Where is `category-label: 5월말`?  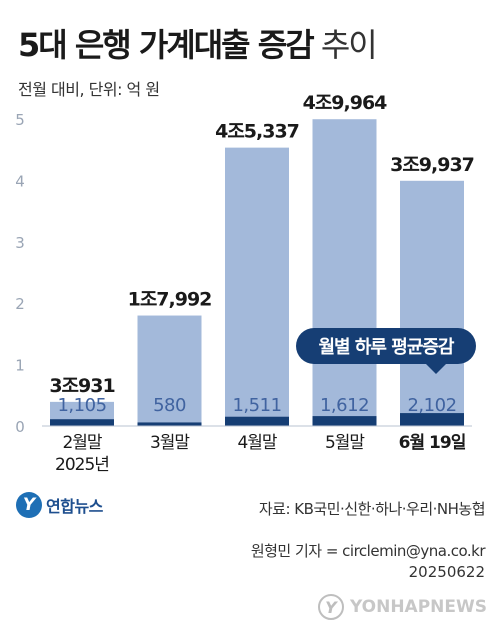 category-label: 5월말 is located at coordinates (345, 443).